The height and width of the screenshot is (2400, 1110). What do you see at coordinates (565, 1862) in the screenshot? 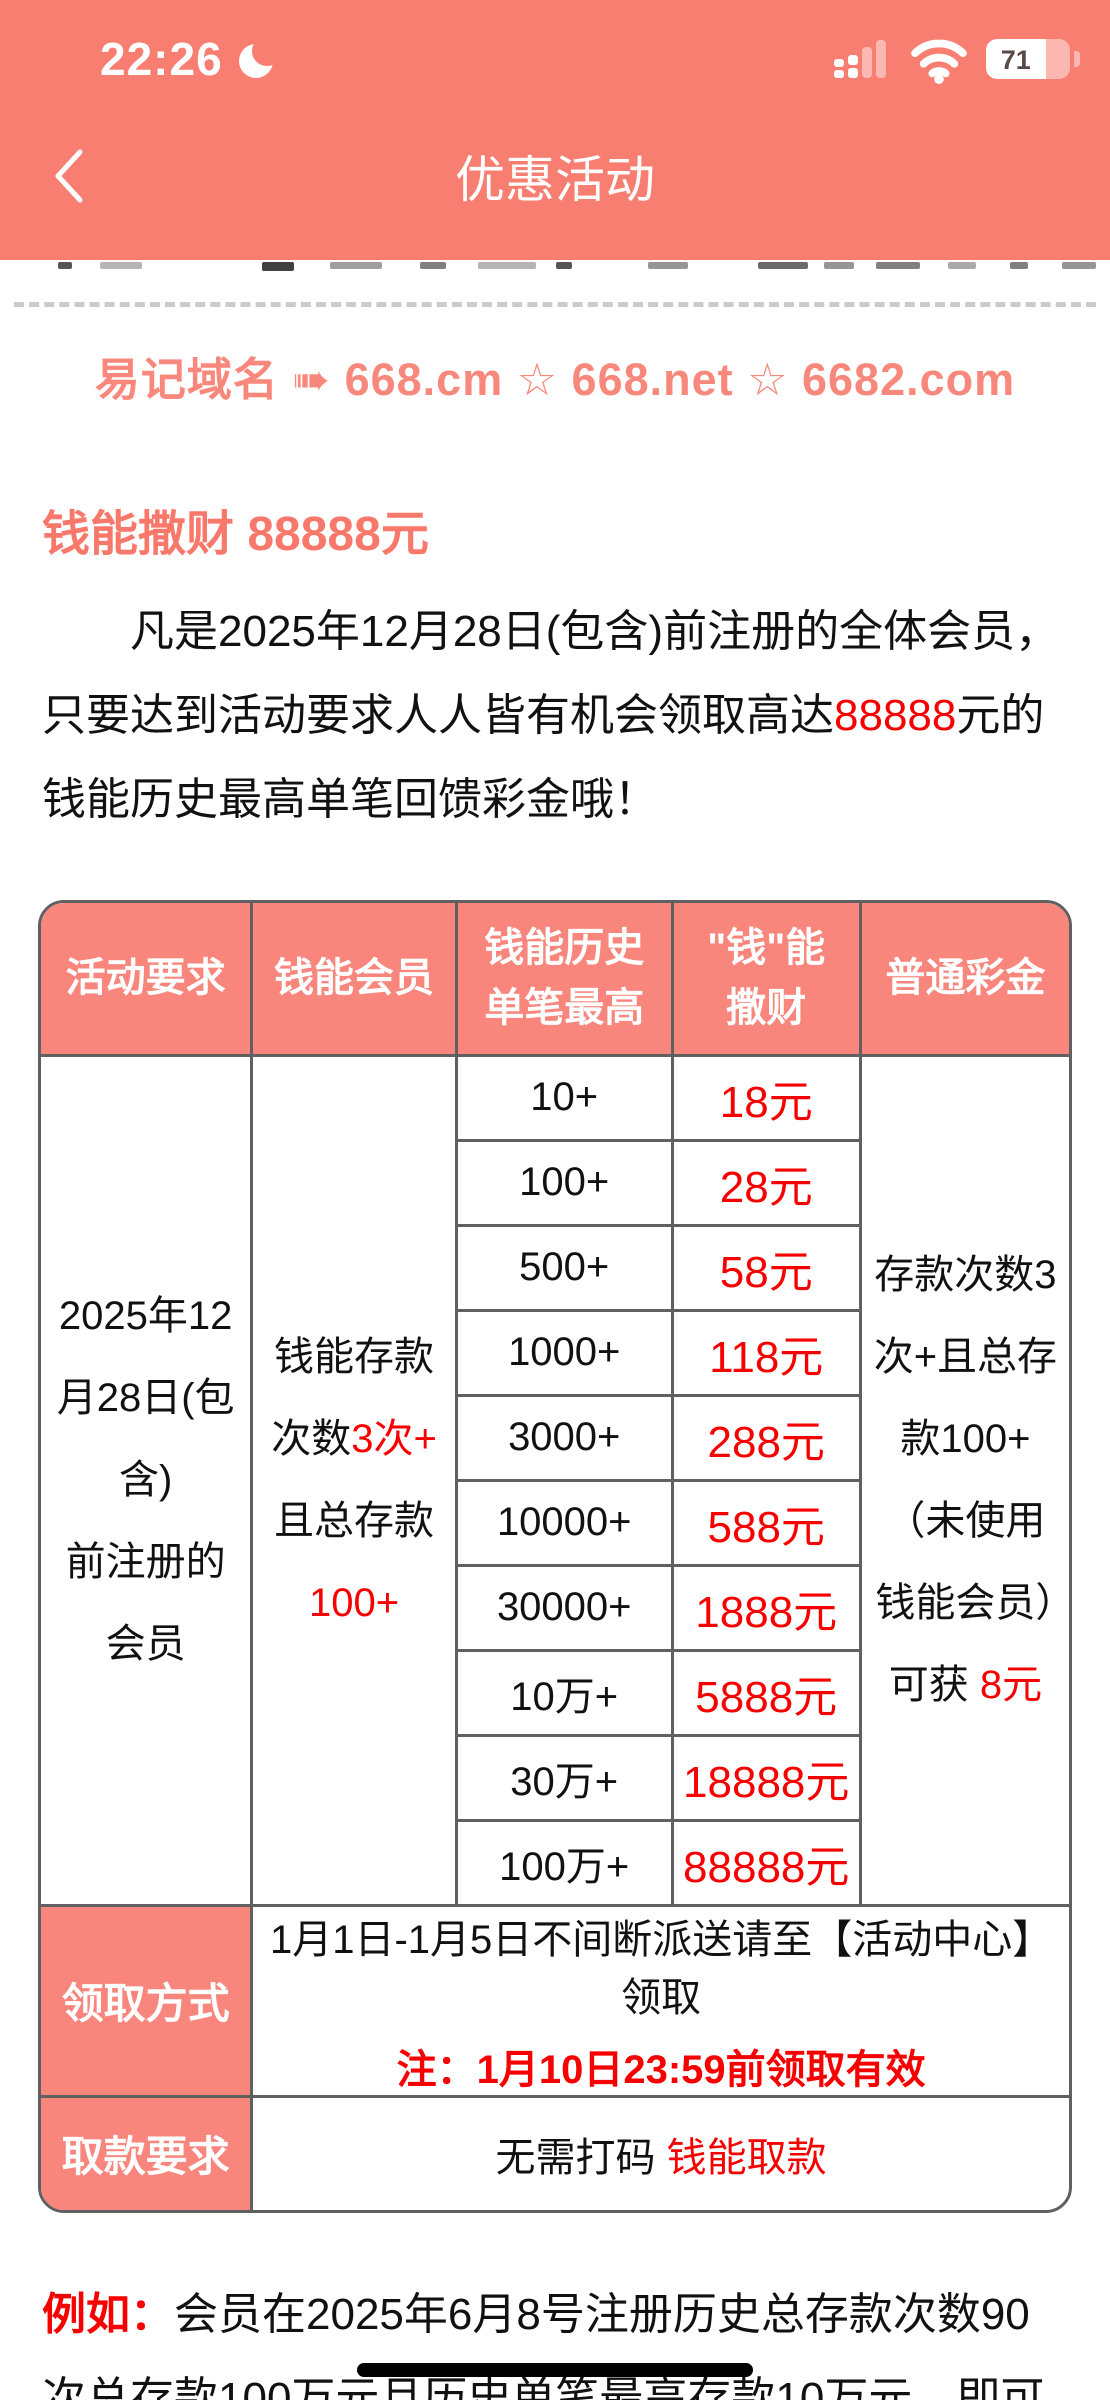
I see `tier-deposit: 100万+` at bounding box center [565, 1862].